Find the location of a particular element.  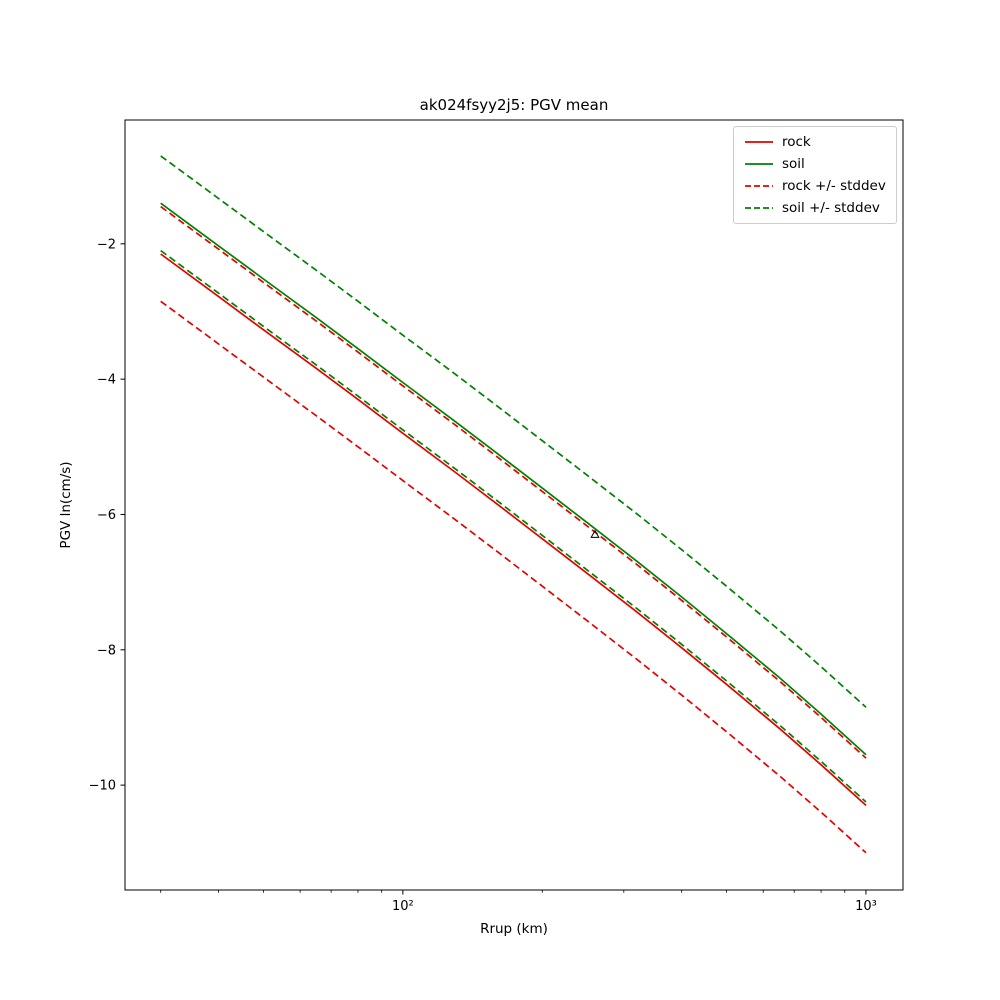

legend-line-sample-soil is located at coordinates (759, 164).